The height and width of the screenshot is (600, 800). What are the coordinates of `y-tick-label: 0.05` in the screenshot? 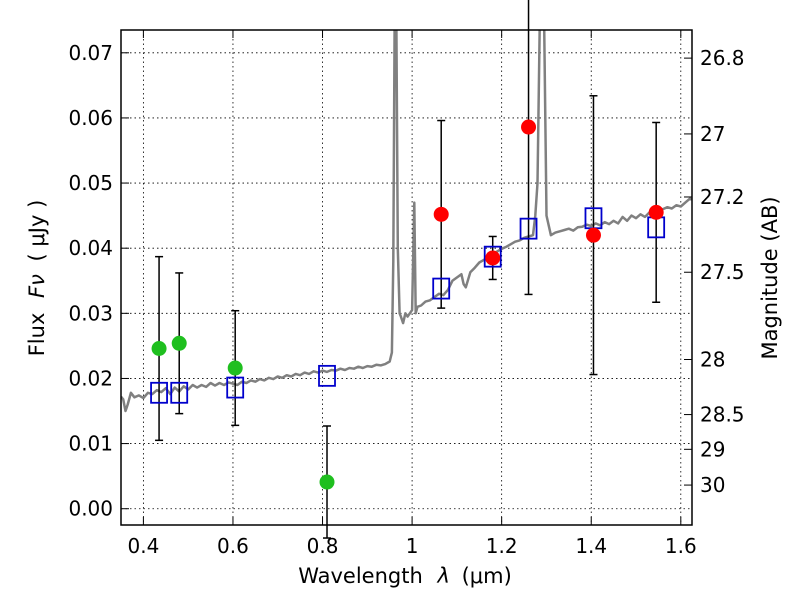 It's located at (90, 183).